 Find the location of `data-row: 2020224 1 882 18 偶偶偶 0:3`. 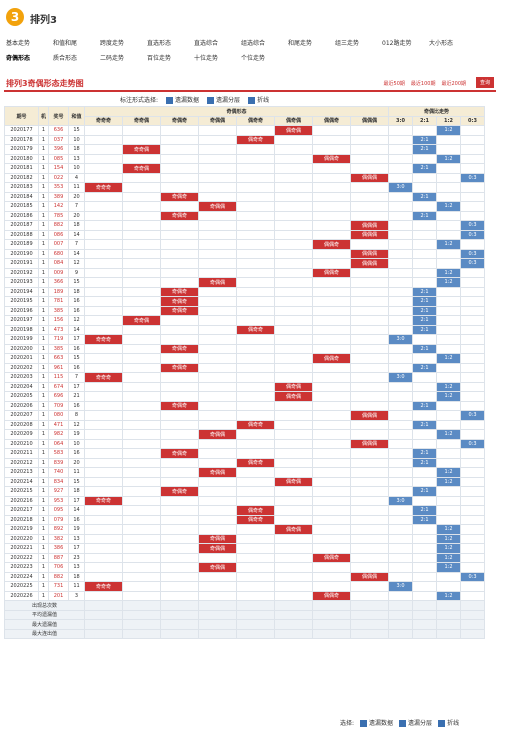

data-row: 2020224 1 882 18 偶偶偶 0:3 is located at coordinates (244, 576).